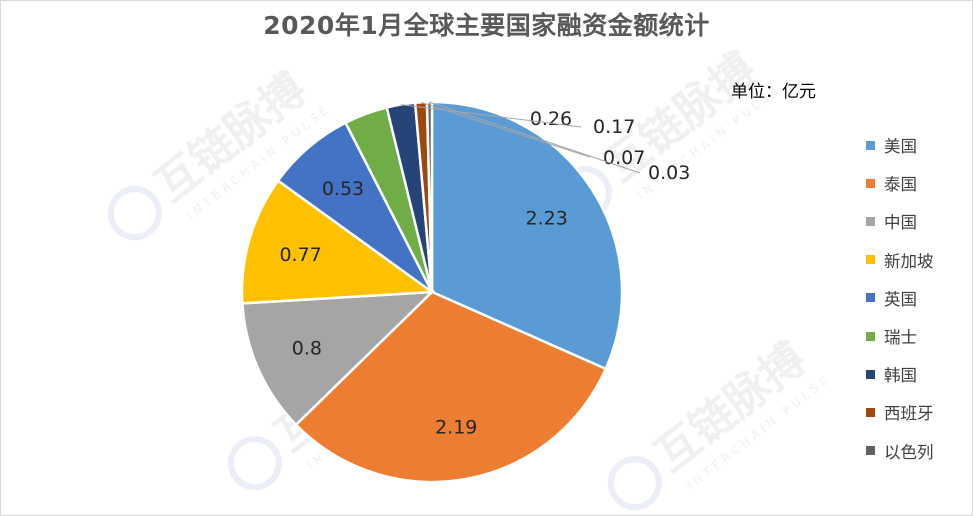 This screenshot has height=516, width=973. I want to click on legend-item: 美国, so click(900, 145).